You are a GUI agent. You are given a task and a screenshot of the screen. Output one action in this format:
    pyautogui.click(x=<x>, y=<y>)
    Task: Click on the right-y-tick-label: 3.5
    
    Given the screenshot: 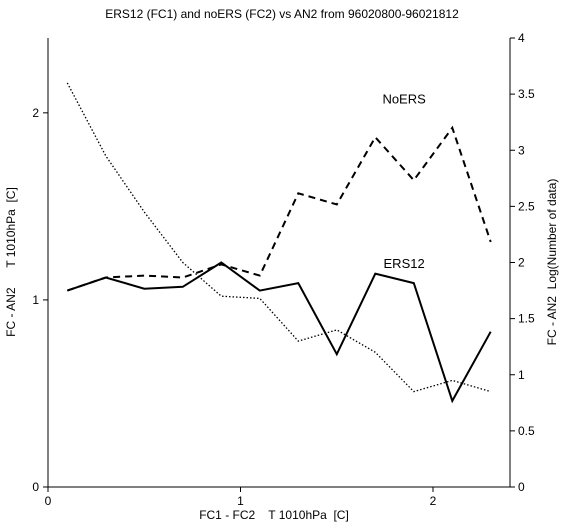 What is the action you would take?
    pyautogui.click(x=526, y=94)
    